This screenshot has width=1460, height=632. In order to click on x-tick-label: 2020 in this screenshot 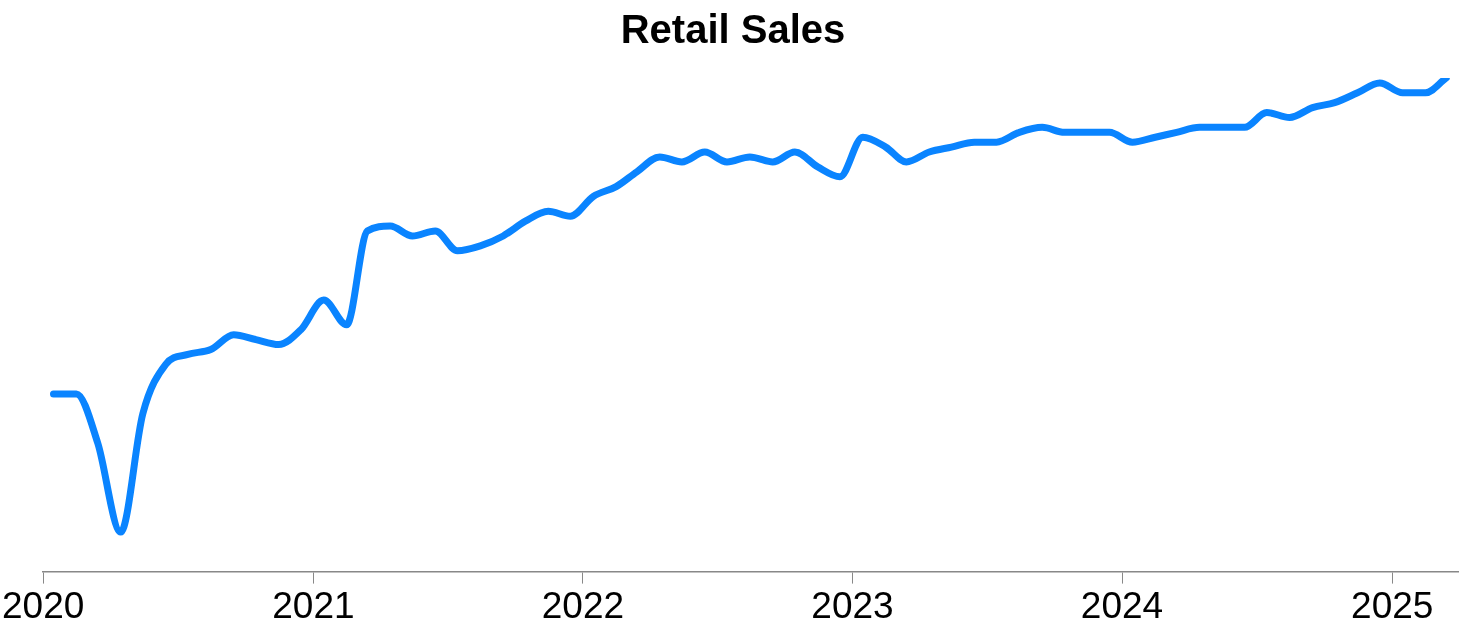, I will do `click(43, 605)`.